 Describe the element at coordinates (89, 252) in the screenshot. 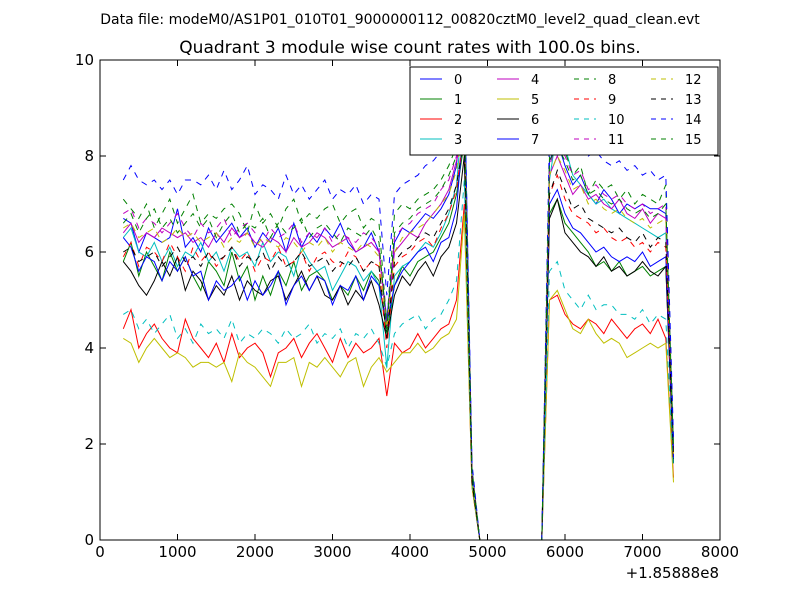

I see `y-tick-label-6: 6` at that location.